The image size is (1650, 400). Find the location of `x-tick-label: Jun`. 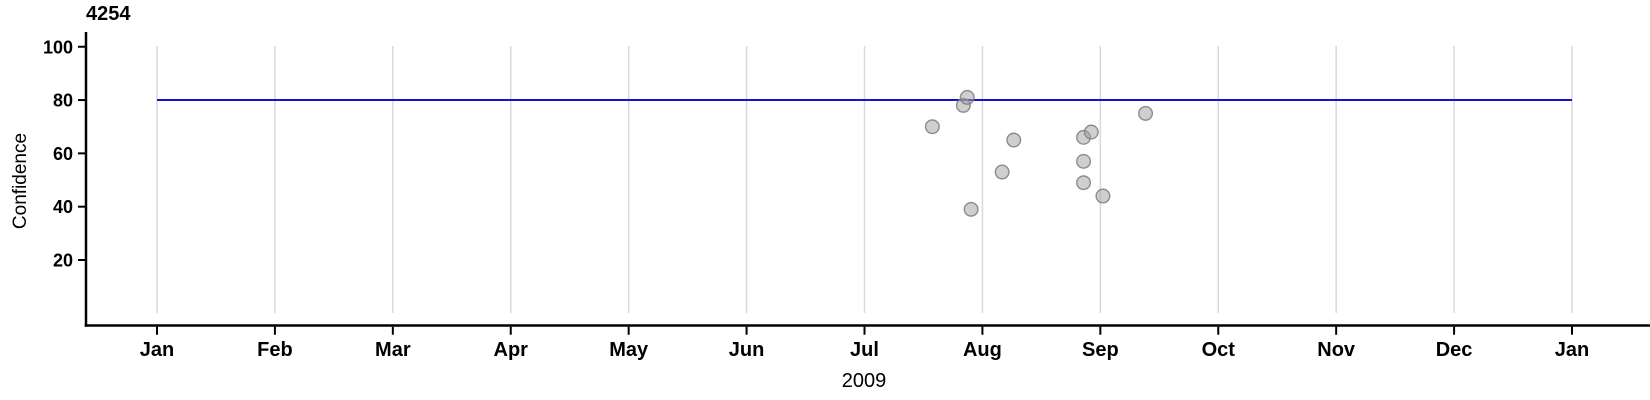

x-tick-label: Jun is located at coordinates (747, 350).